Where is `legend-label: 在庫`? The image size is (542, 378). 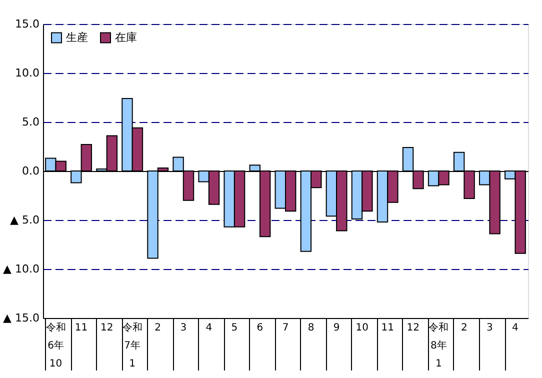 legend-label: 在庫 is located at coordinates (126, 37).